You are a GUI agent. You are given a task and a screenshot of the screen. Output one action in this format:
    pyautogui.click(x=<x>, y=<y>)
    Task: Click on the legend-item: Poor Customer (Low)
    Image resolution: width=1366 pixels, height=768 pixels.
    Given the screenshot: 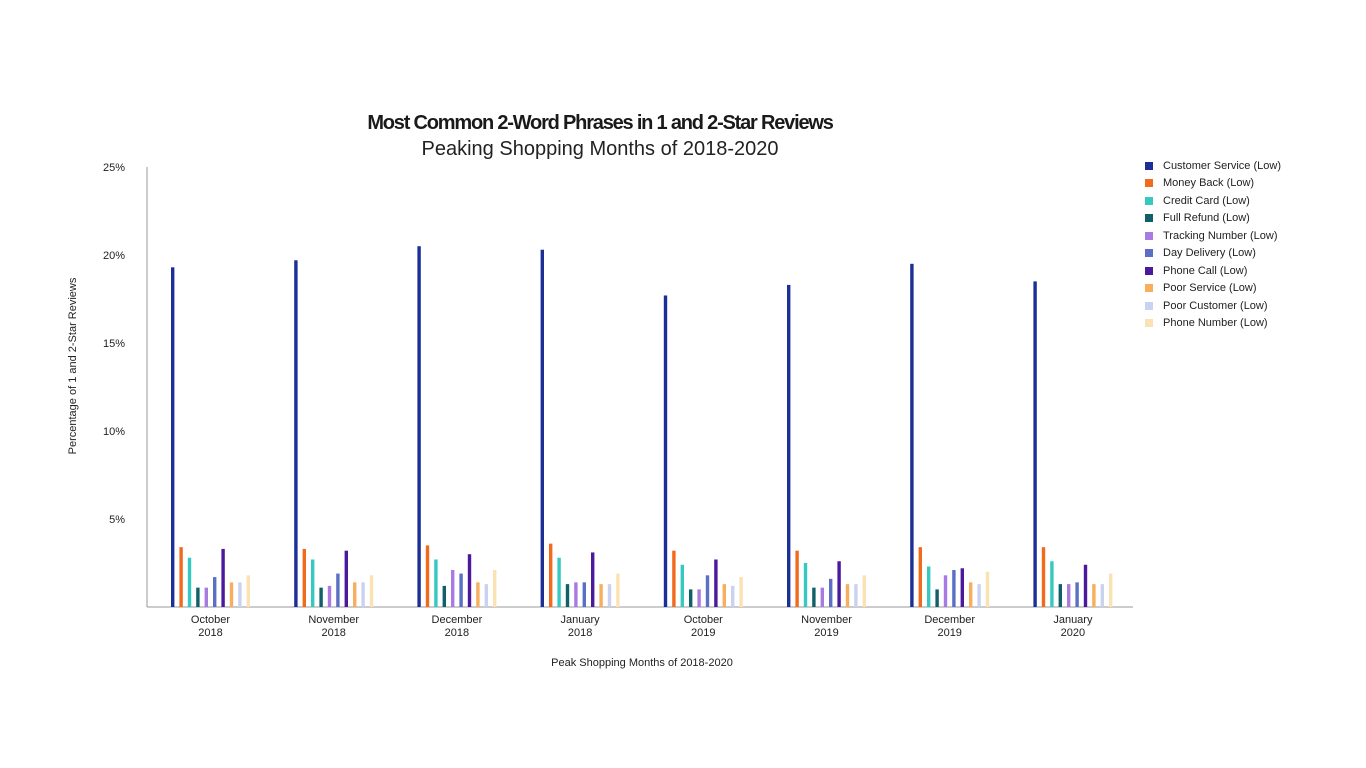 What is the action you would take?
    pyautogui.click(x=1213, y=306)
    